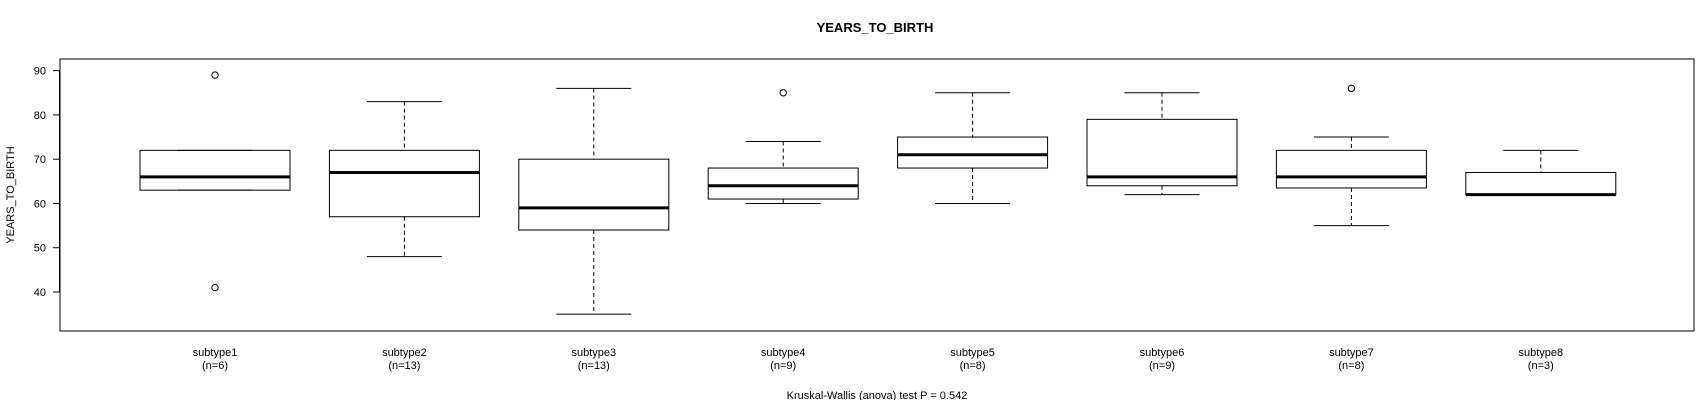 This screenshot has width=1700, height=400. Describe the element at coordinates (47, 182) in the screenshot. I see `y-axis: 40 50 60 70 80 90` at that location.